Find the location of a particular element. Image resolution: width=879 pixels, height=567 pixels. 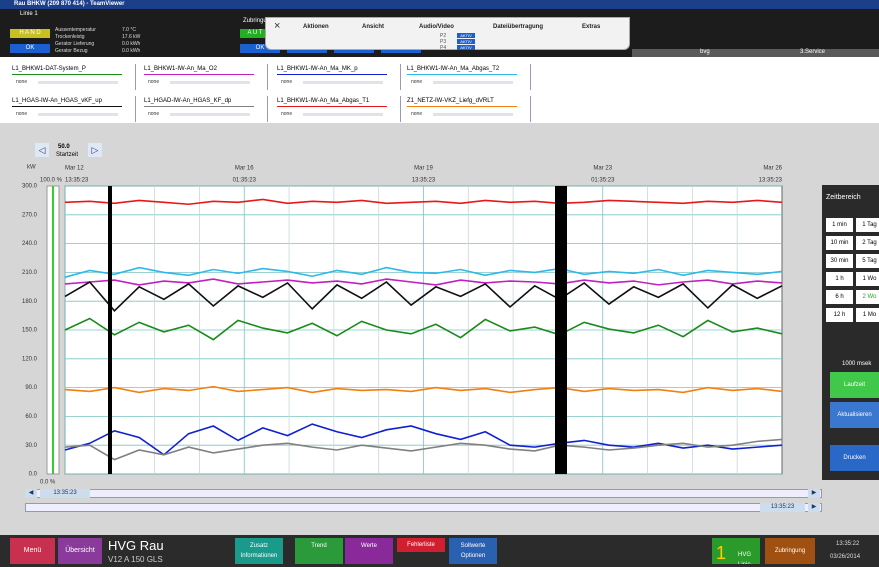

line-top: HVG is located at coordinates (745, 555).